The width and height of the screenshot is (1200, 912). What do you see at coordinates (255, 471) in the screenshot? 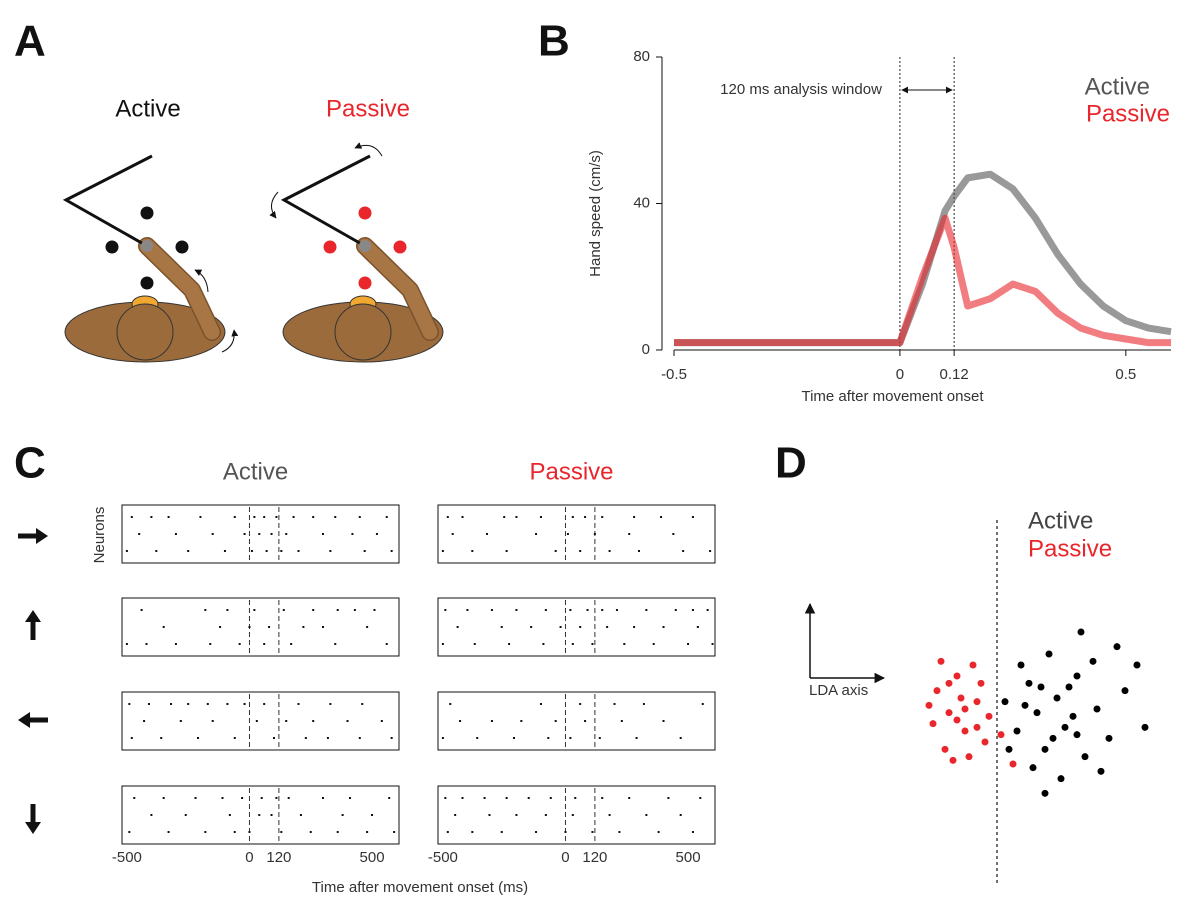
I see `column-title: Active` at bounding box center [255, 471].